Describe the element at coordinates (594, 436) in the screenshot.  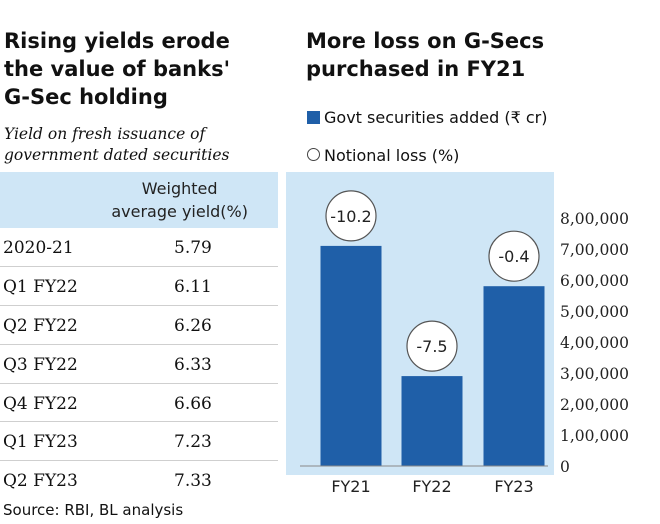
I see `y-tick-label: 1,00,000` at that location.